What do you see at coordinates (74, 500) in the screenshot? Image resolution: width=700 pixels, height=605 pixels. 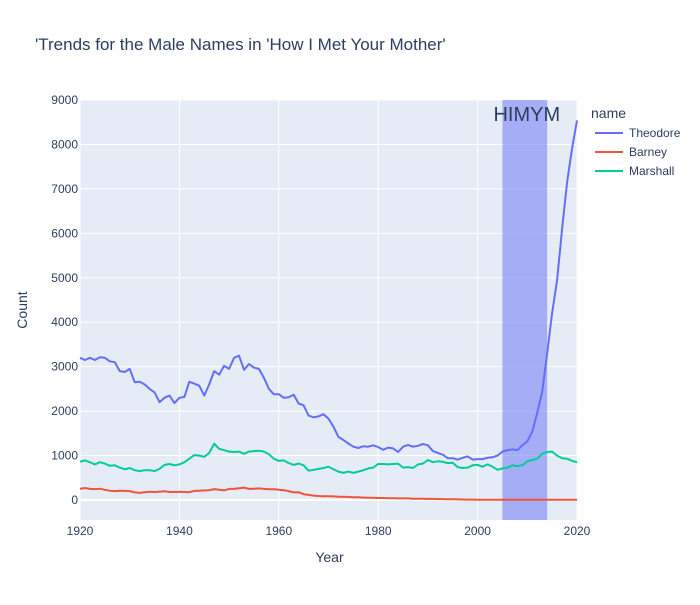 I see `y-tick-label: 0` at bounding box center [74, 500].